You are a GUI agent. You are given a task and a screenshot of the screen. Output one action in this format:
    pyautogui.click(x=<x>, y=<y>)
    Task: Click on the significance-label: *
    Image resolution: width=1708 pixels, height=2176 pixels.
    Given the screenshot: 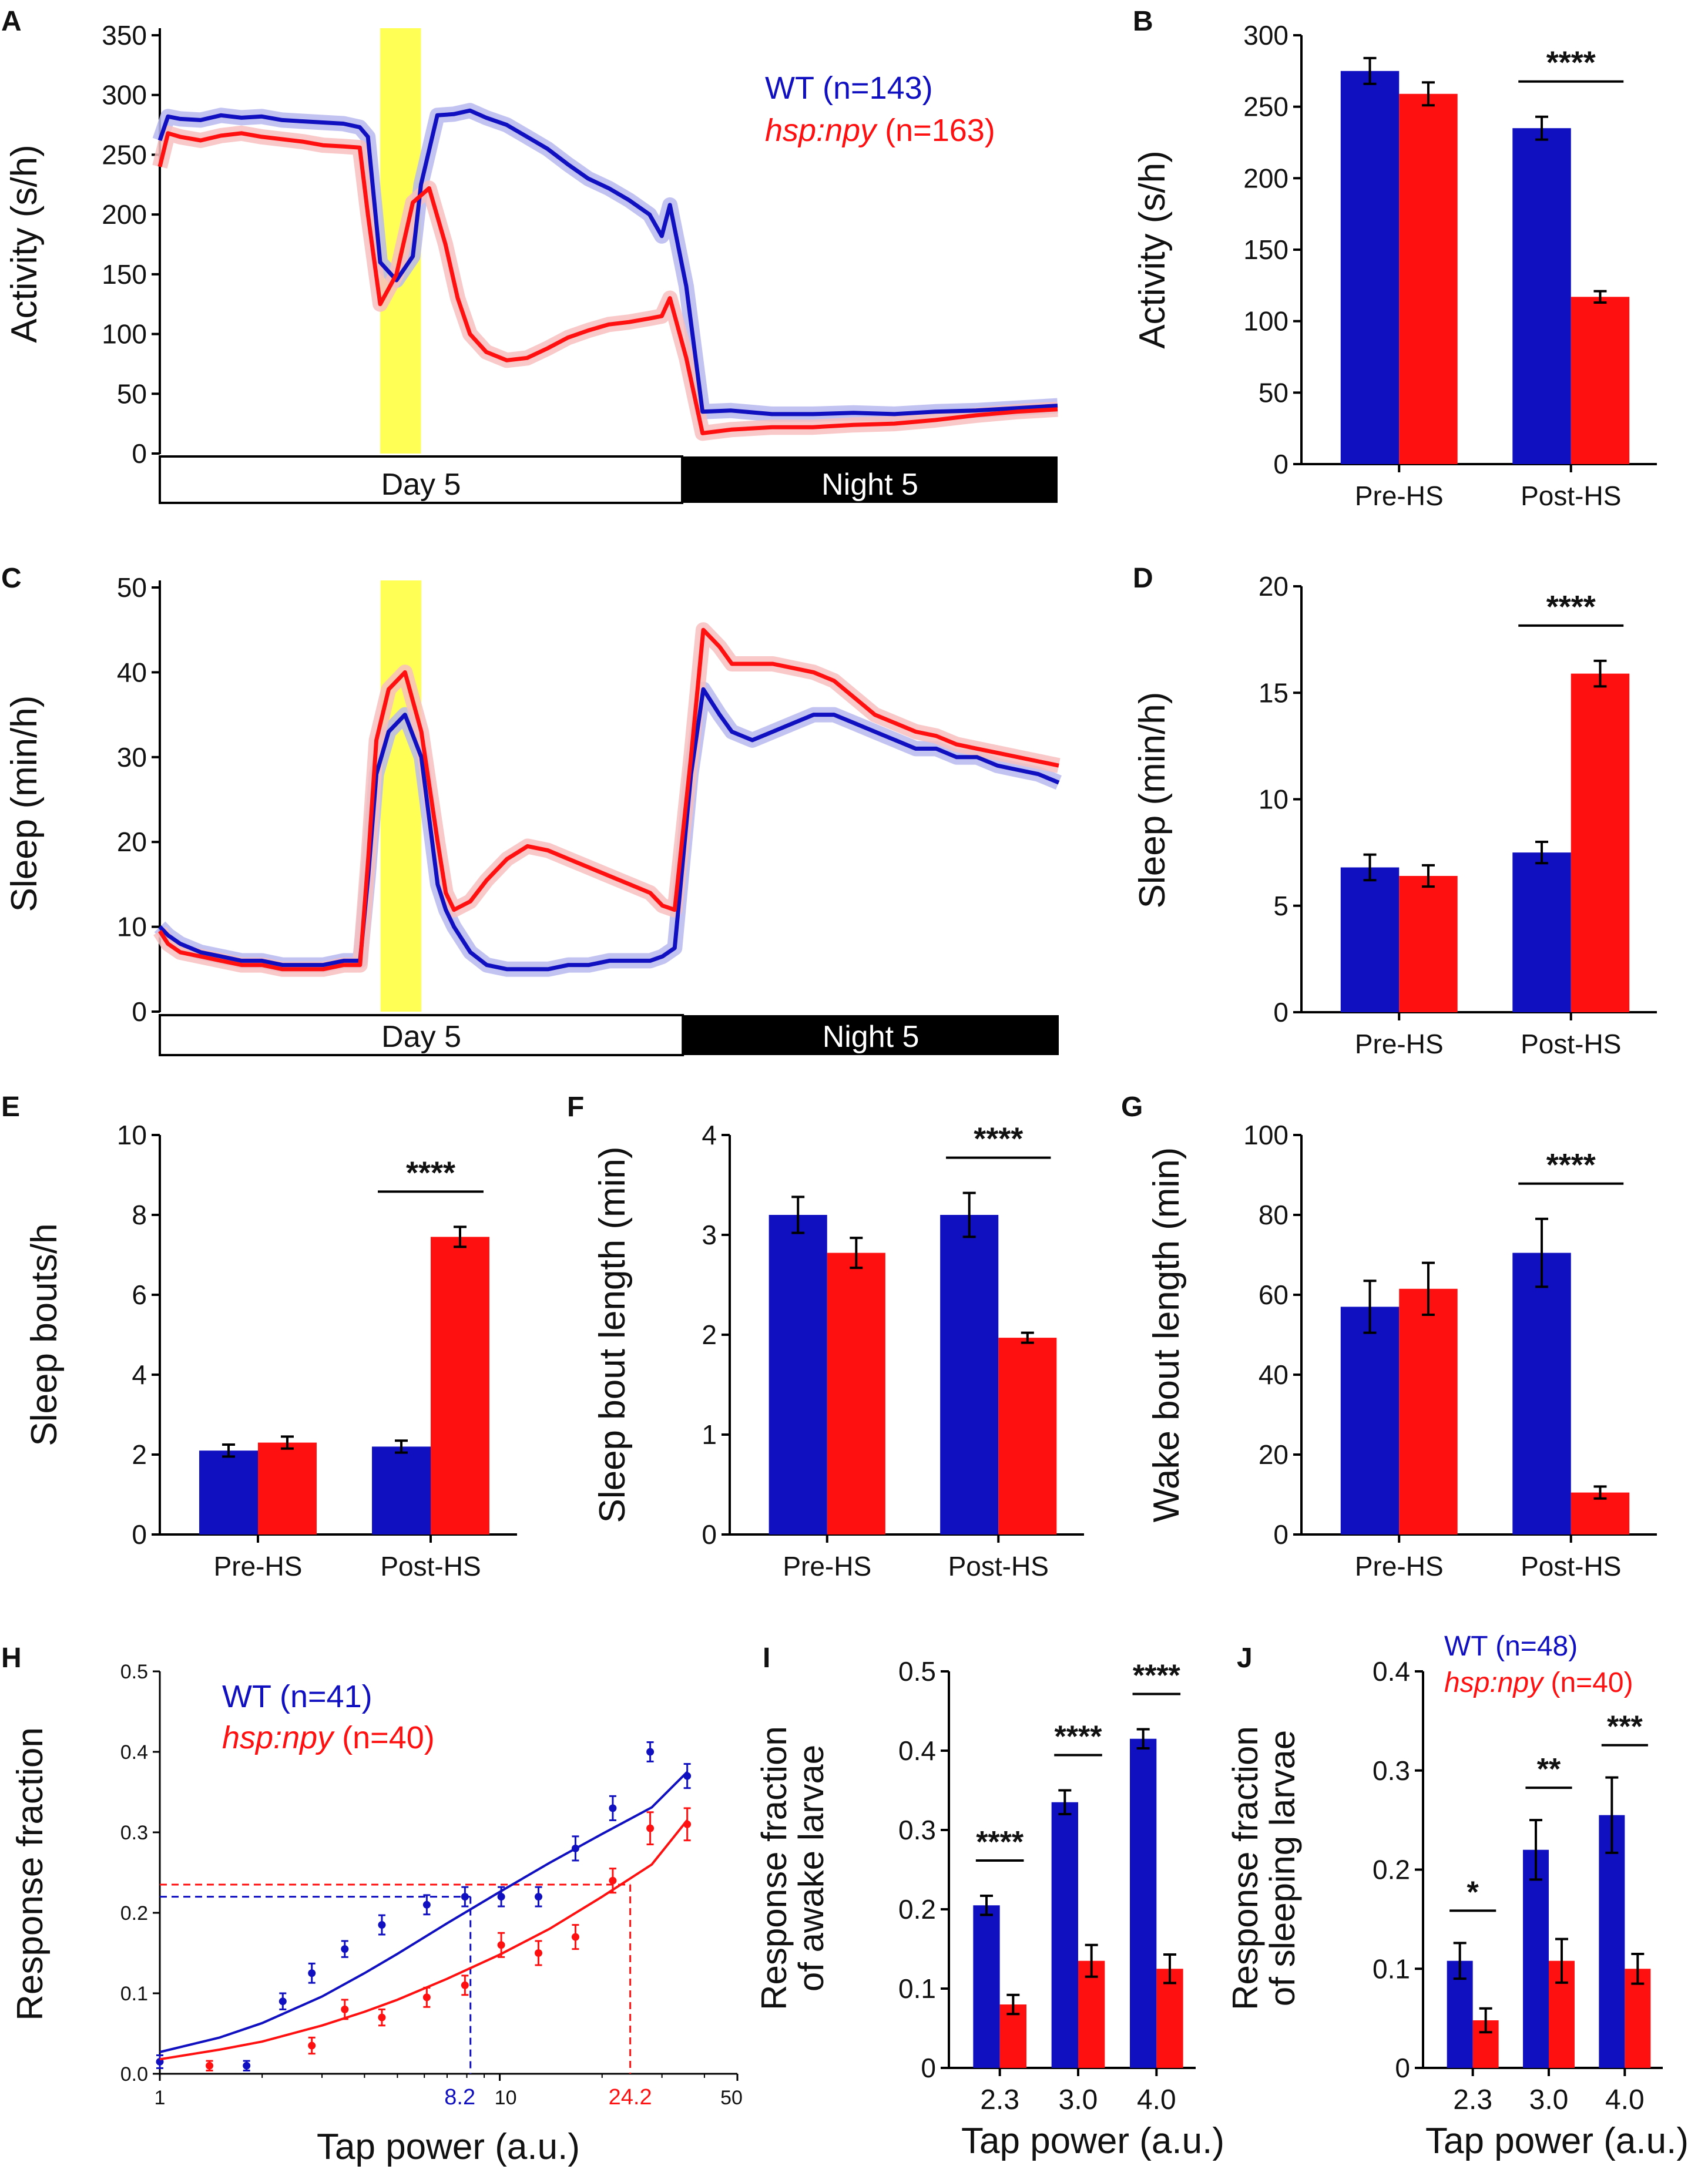 What is the action you would take?
    pyautogui.click(x=1473, y=1892)
    